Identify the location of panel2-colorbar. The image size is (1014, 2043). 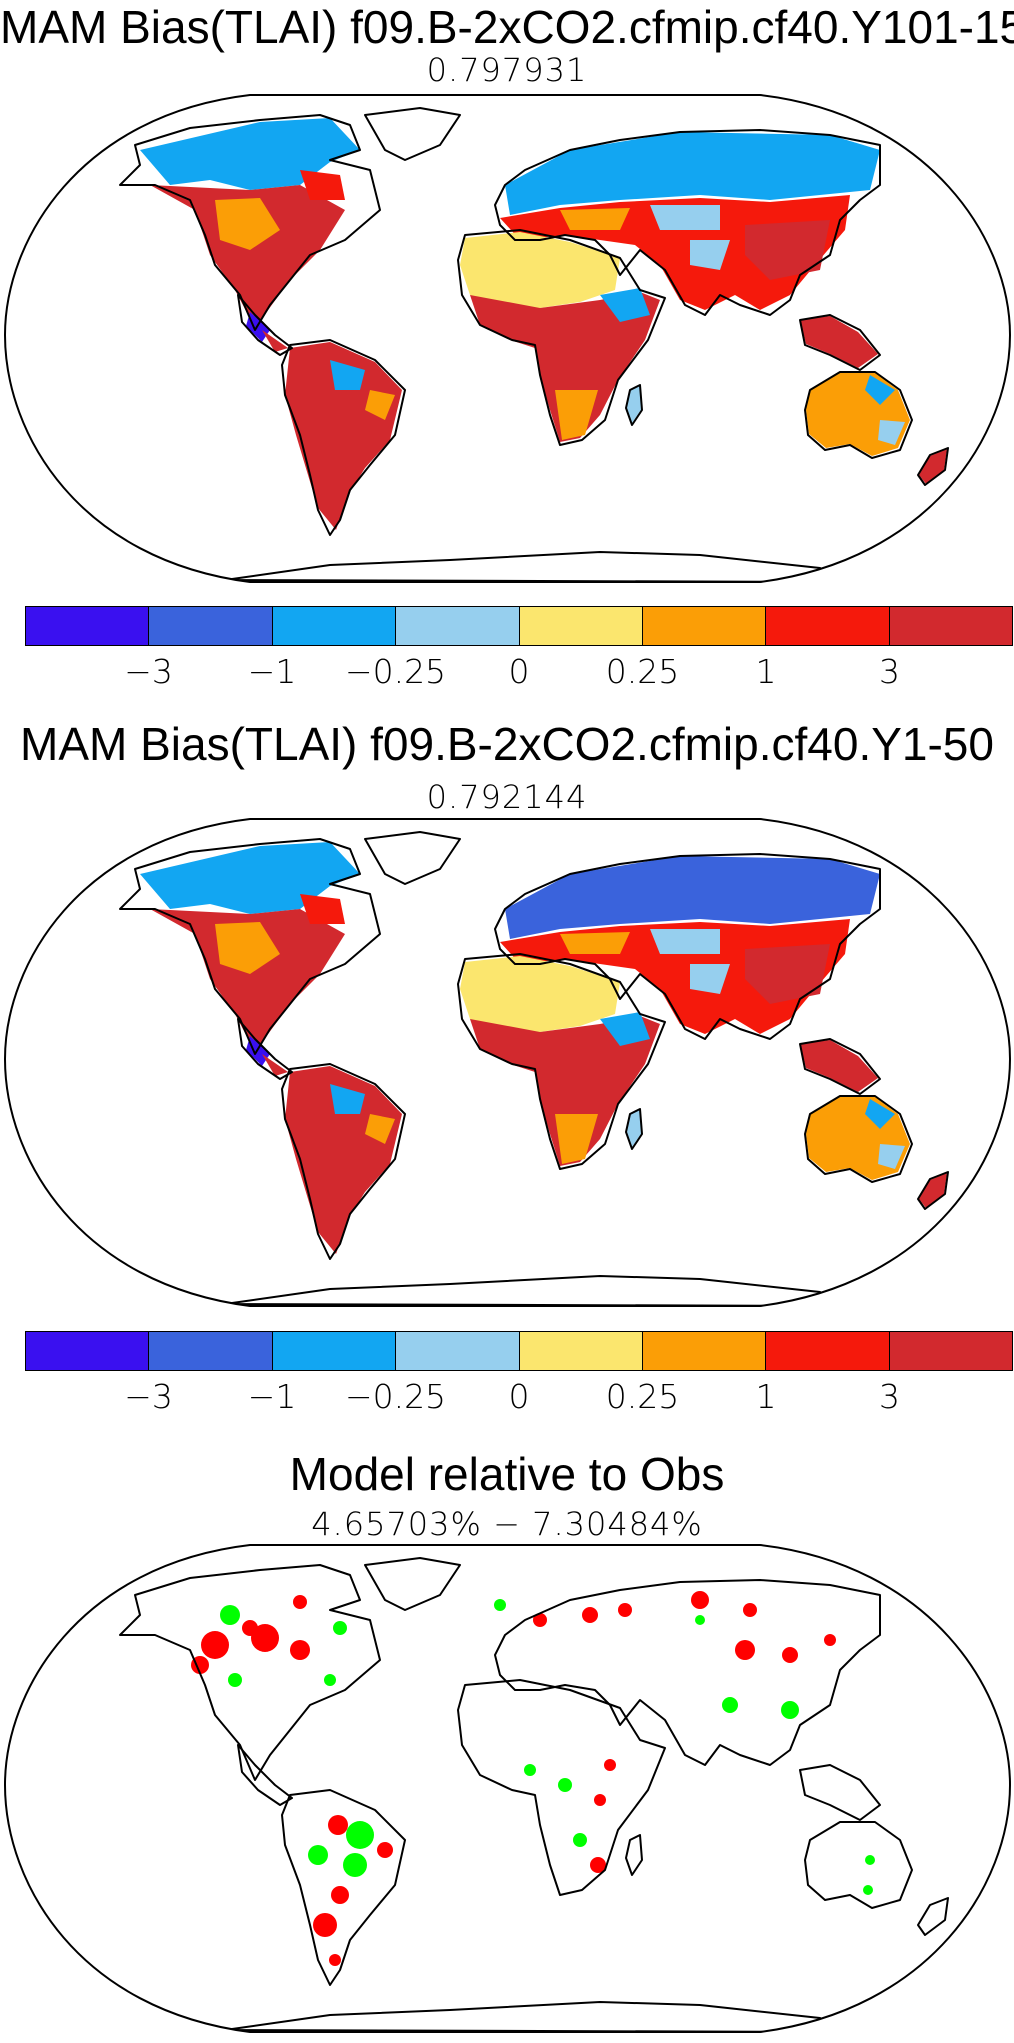
(519, 1351).